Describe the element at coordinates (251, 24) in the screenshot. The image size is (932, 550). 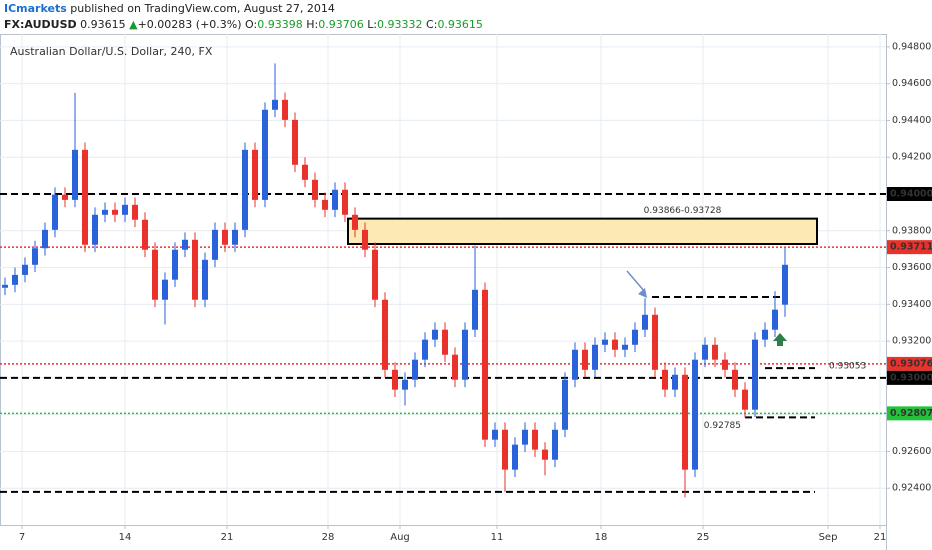
I see `o-label: O:` at that location.